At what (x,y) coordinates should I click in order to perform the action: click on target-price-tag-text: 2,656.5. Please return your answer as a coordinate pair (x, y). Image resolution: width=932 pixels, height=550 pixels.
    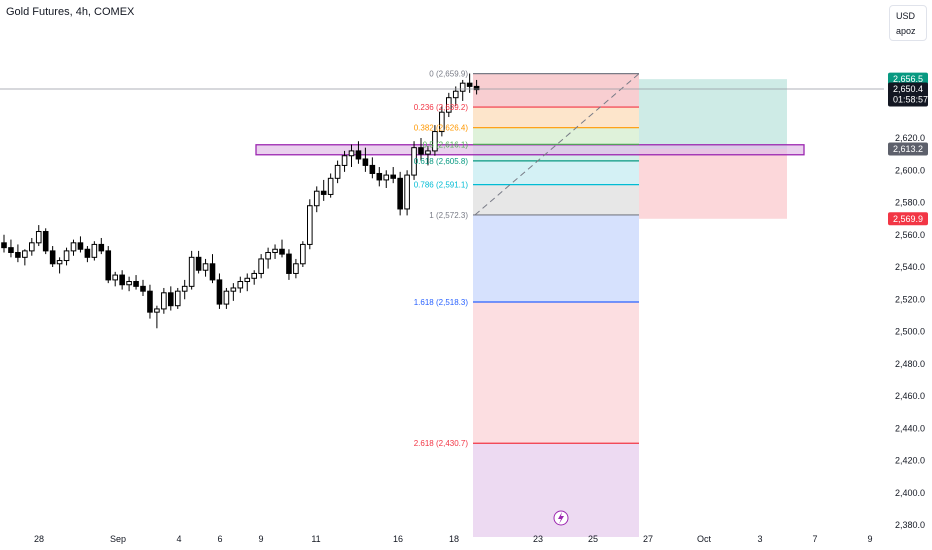
    Looking at the image, I should click on (908, 79).